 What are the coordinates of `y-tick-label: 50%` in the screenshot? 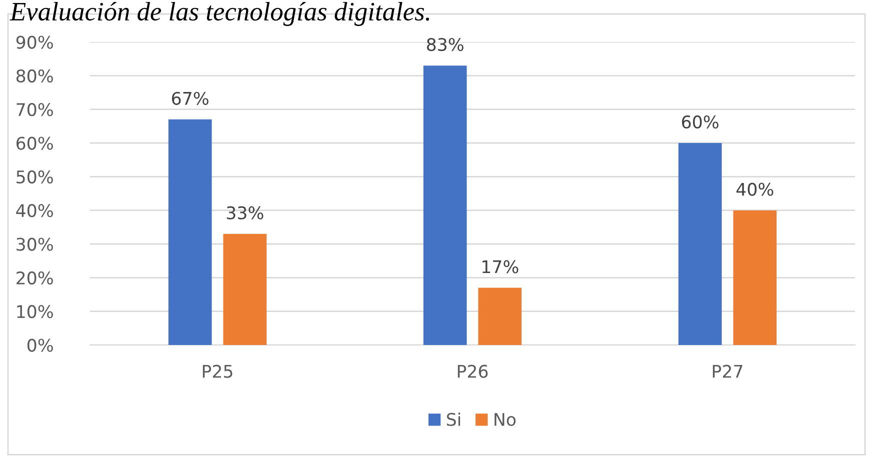 It's located at (34, 177).